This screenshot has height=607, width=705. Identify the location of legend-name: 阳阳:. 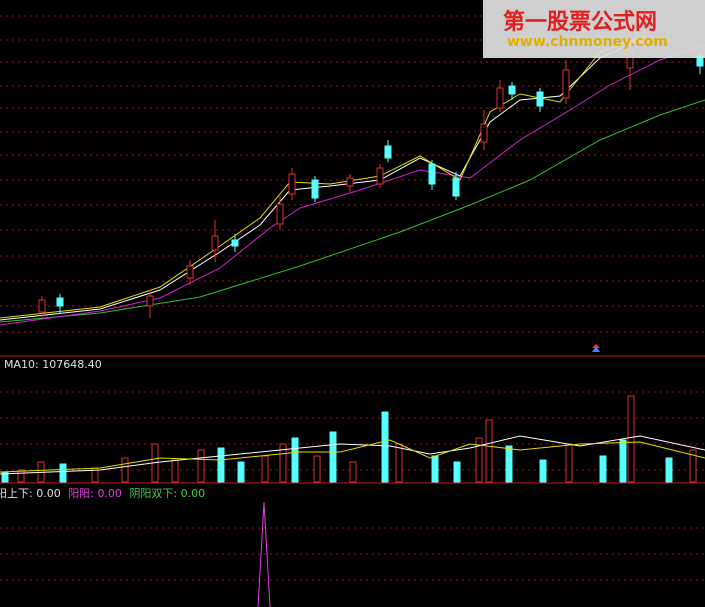
(81, 493).